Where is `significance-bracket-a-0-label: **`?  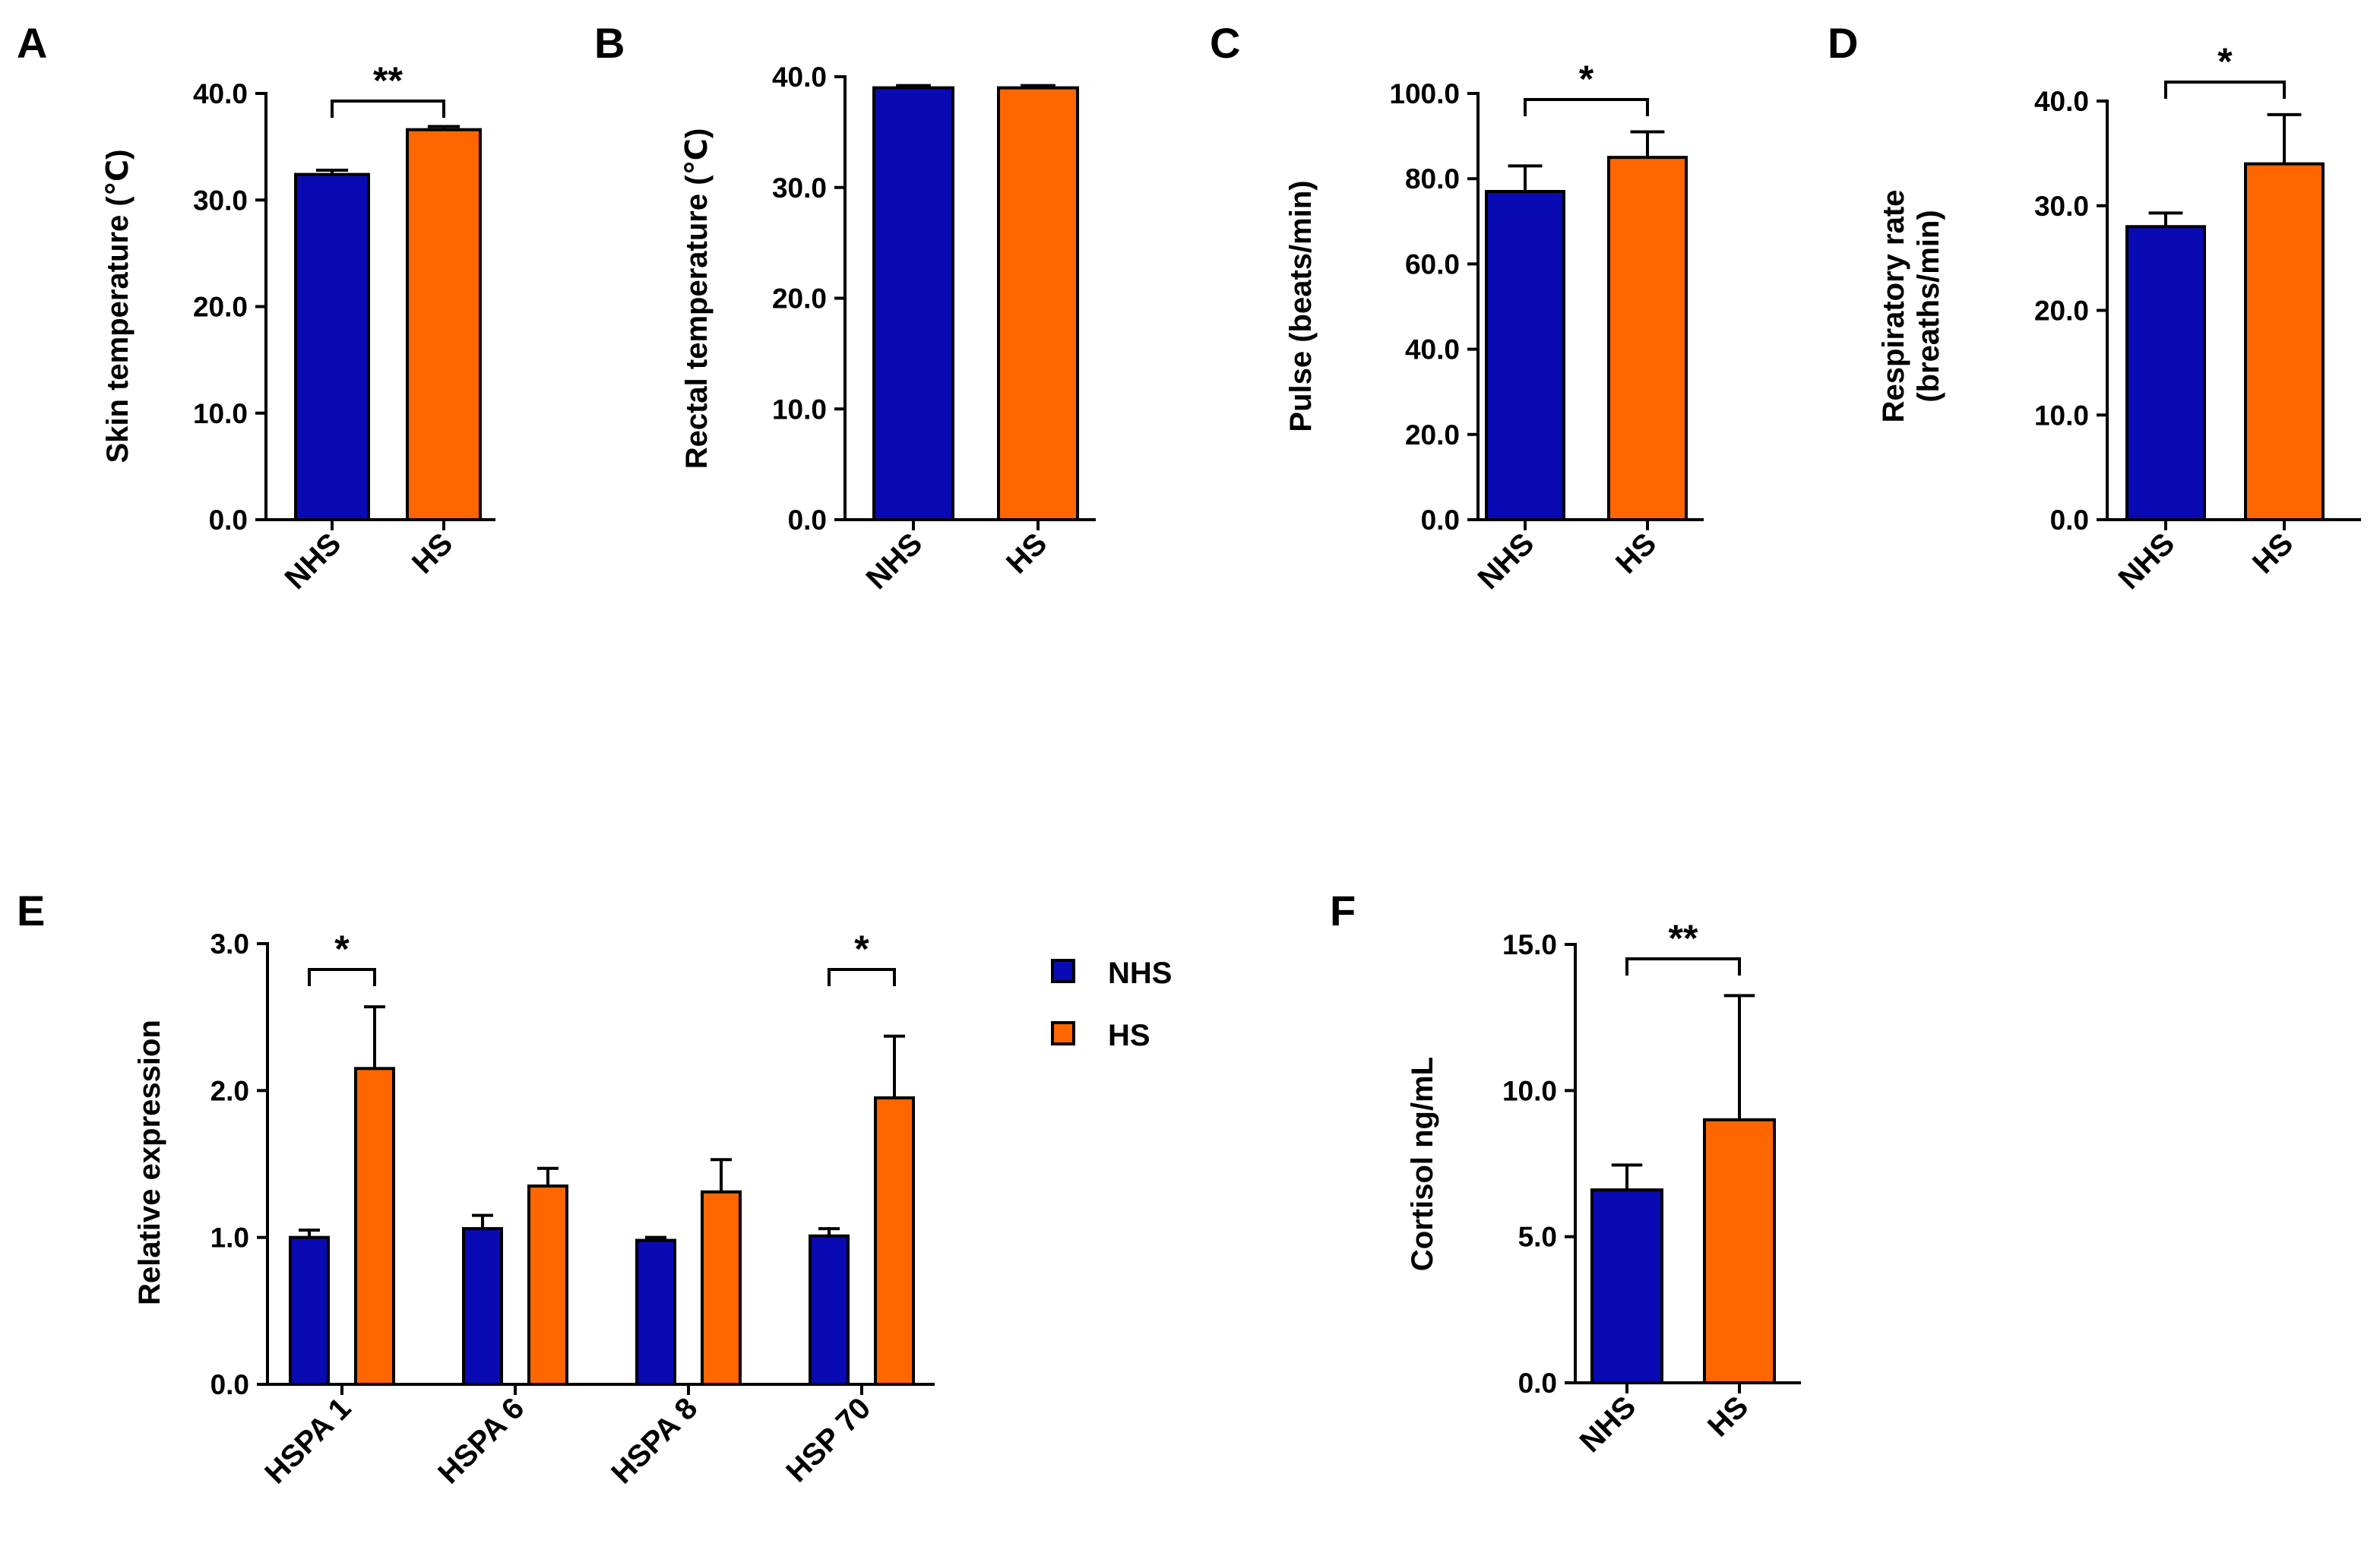
significance-bracket-a-0-label: ** is located at coordinates (388, 80).